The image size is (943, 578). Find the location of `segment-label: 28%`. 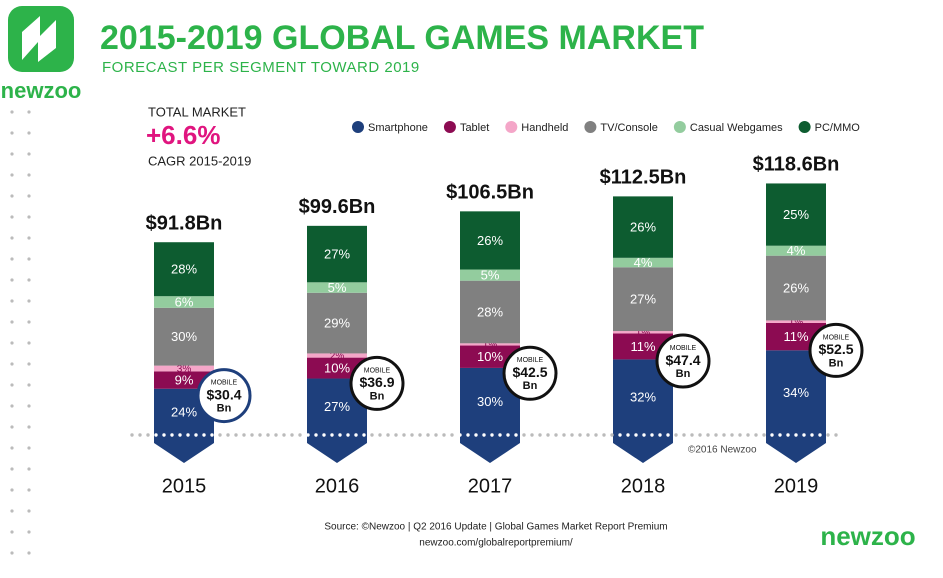

segment-label: 28% is located at coordinates (184, 269).